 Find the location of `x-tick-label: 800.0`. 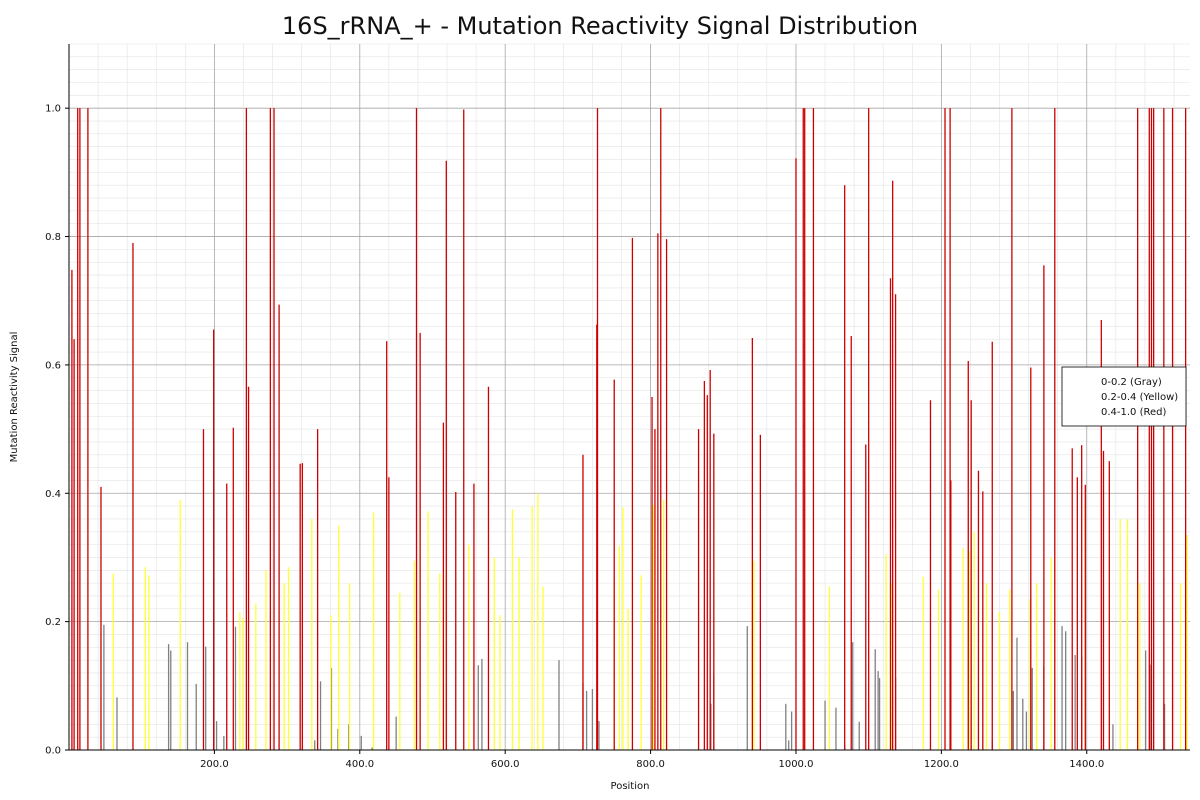

x-tick-label: 800.0 is located at coordinates (650, 764).